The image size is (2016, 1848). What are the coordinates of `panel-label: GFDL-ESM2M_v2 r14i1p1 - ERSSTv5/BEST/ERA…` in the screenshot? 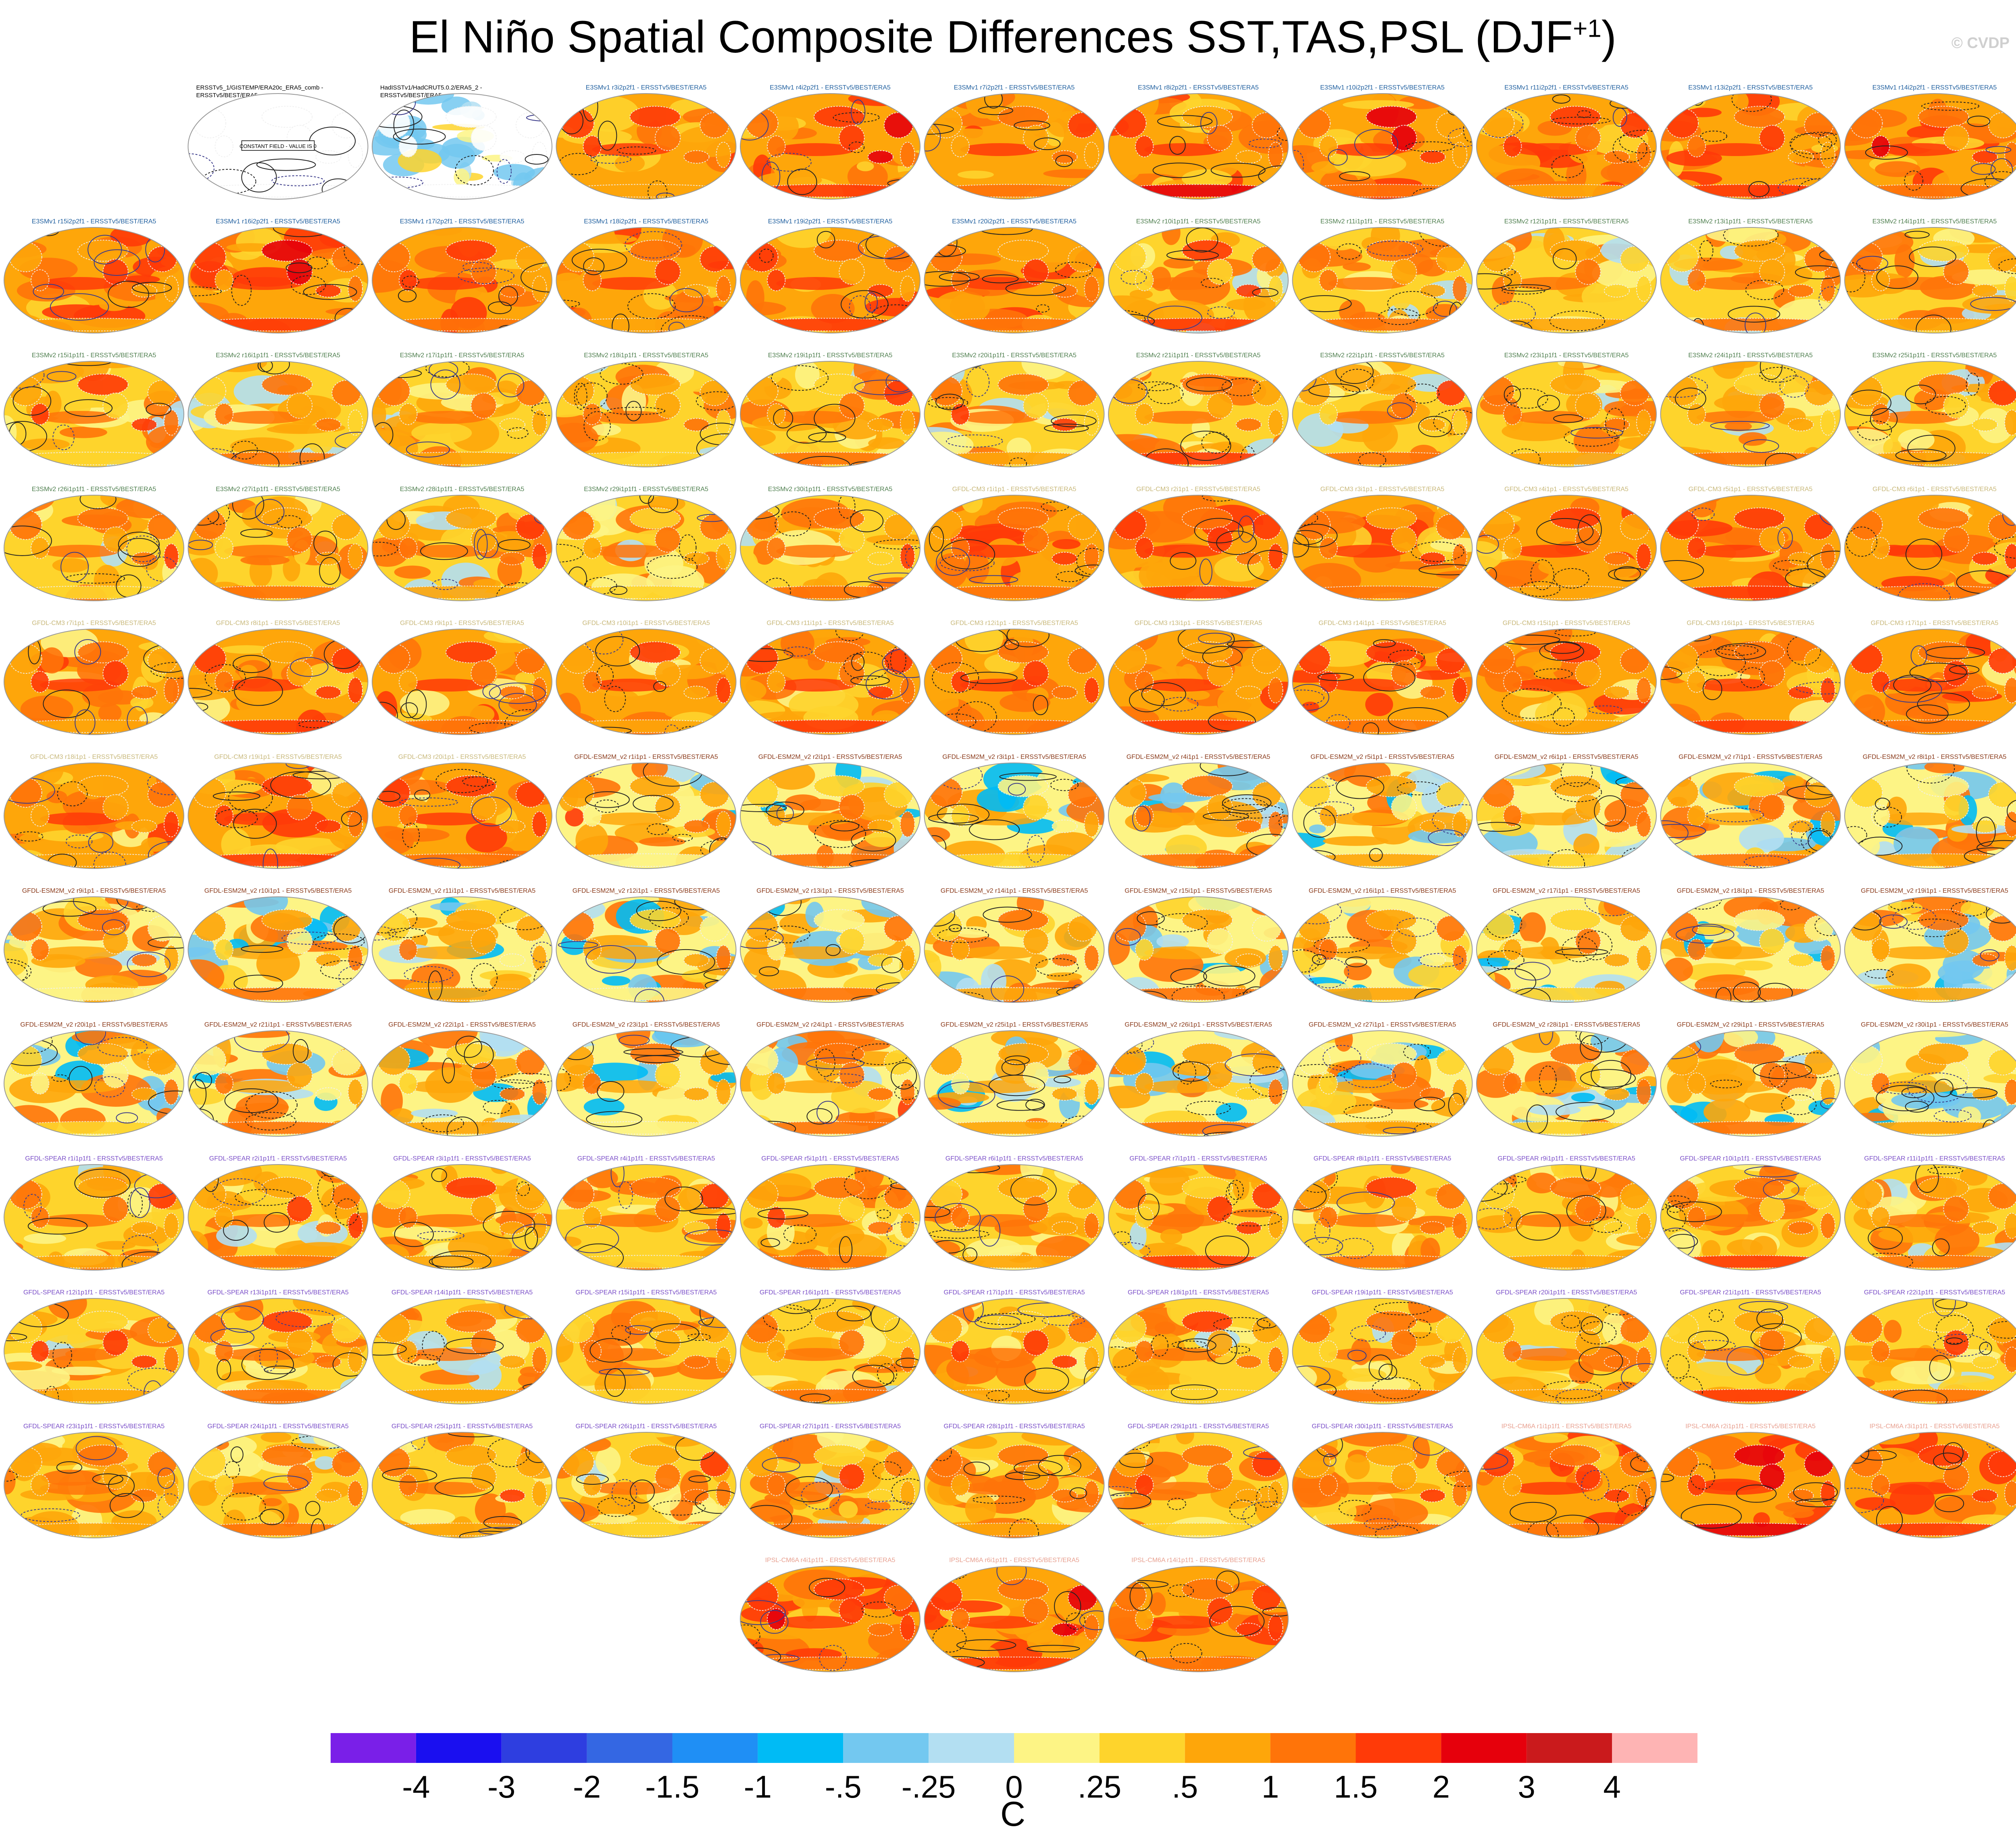 It's located at (1014, 891).